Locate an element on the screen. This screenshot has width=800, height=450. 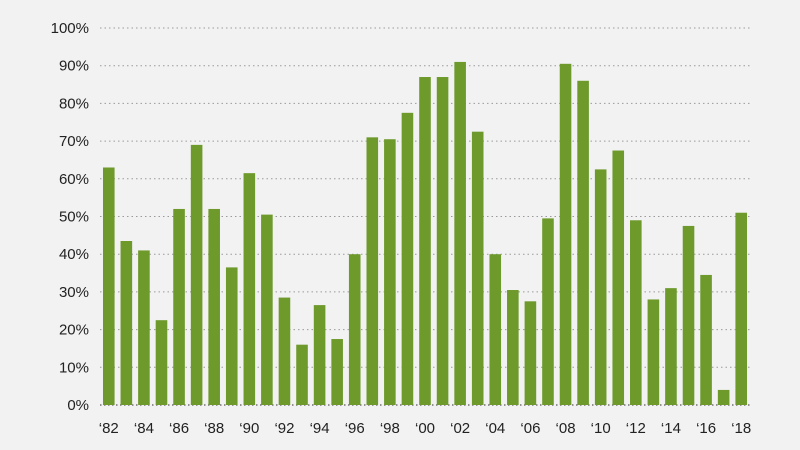
x-tick-label: ‘92 is located at coordinates (284, 428).